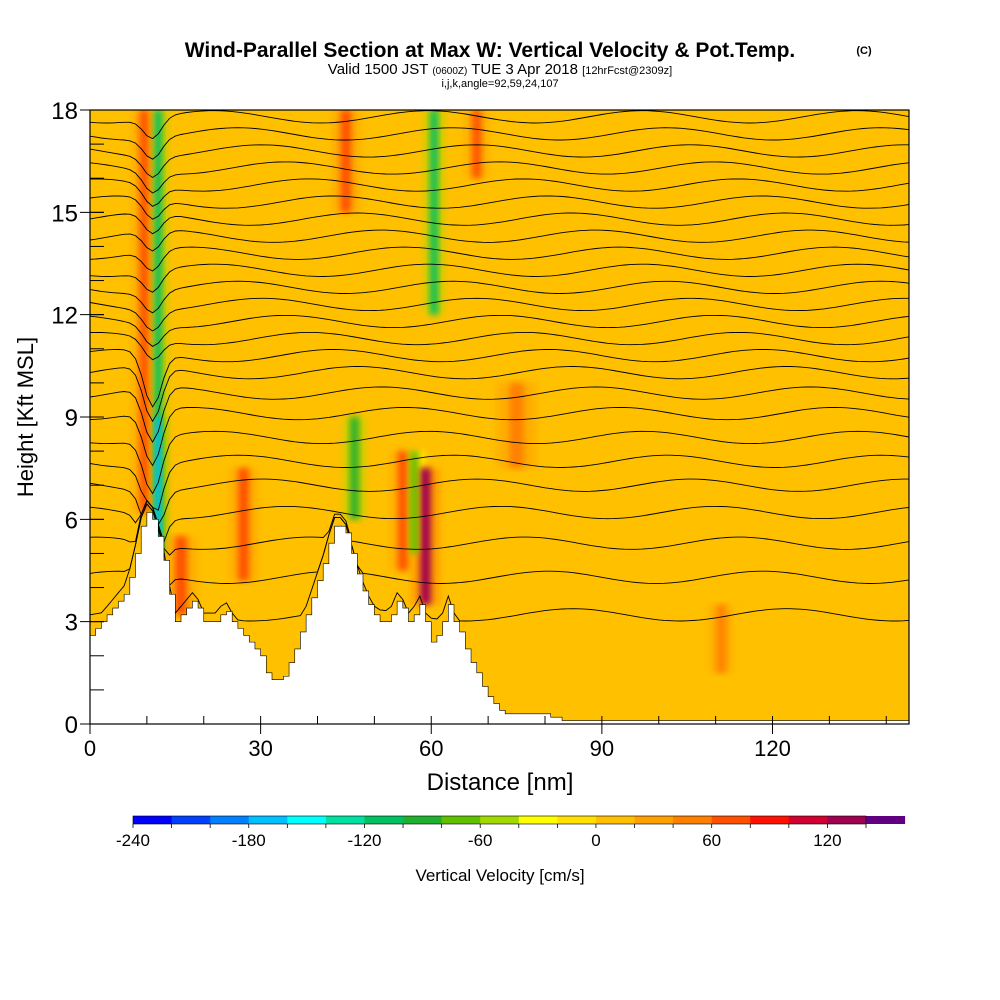 The height and width of the screenshot is (1000, 1000). Describe the element at coordinates (711, 840) in the screenshot. I see `colorbar-tick-label: 60` at that location.